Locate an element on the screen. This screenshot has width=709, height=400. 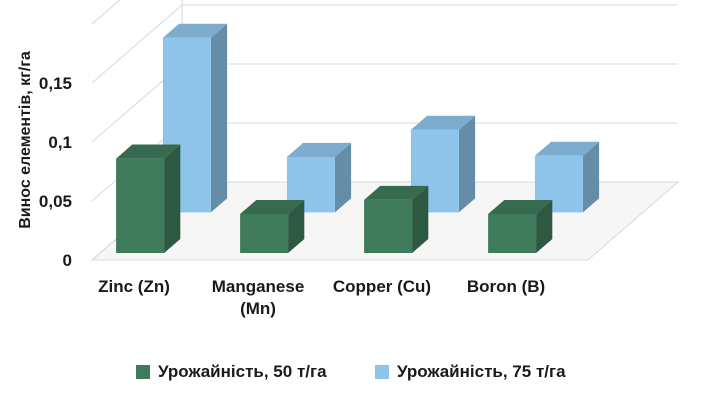
category-label-line: Zinc (Zn) is located at coordinates (134, 286).